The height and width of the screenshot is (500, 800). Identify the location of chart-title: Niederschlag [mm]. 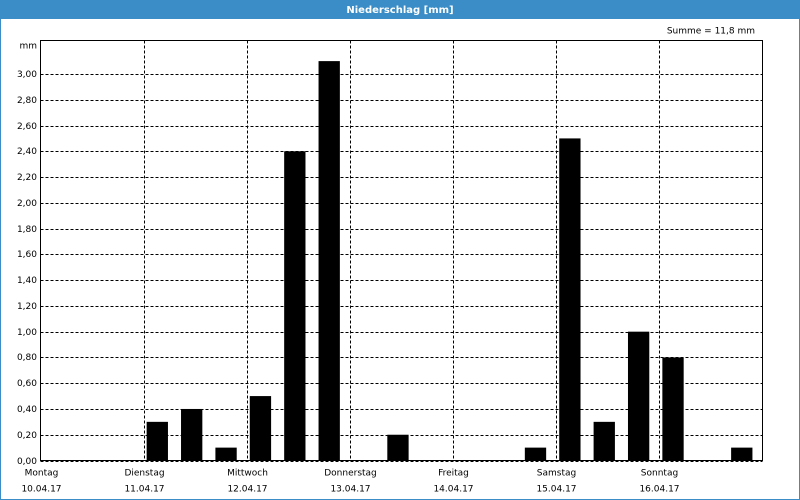
(399, 10).